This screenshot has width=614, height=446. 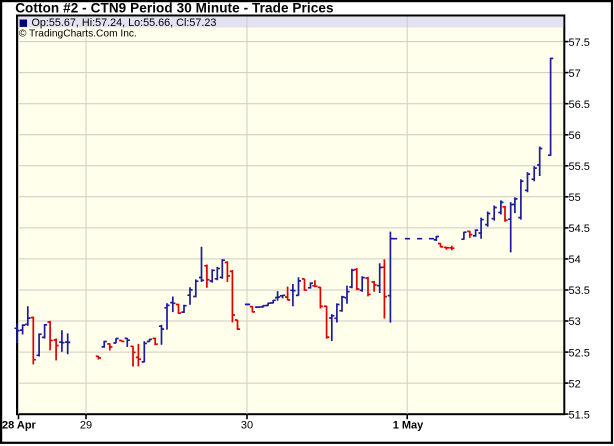 What do you see at coordinates (124, 23) in the screenshot?
I see `svg-text:Op:55.67, Hi:57.24, Lo:55.66,: Op:55.67, Hi:57.24, Lo:55.66, Cl:57.23` at bounding box center [124, 23].